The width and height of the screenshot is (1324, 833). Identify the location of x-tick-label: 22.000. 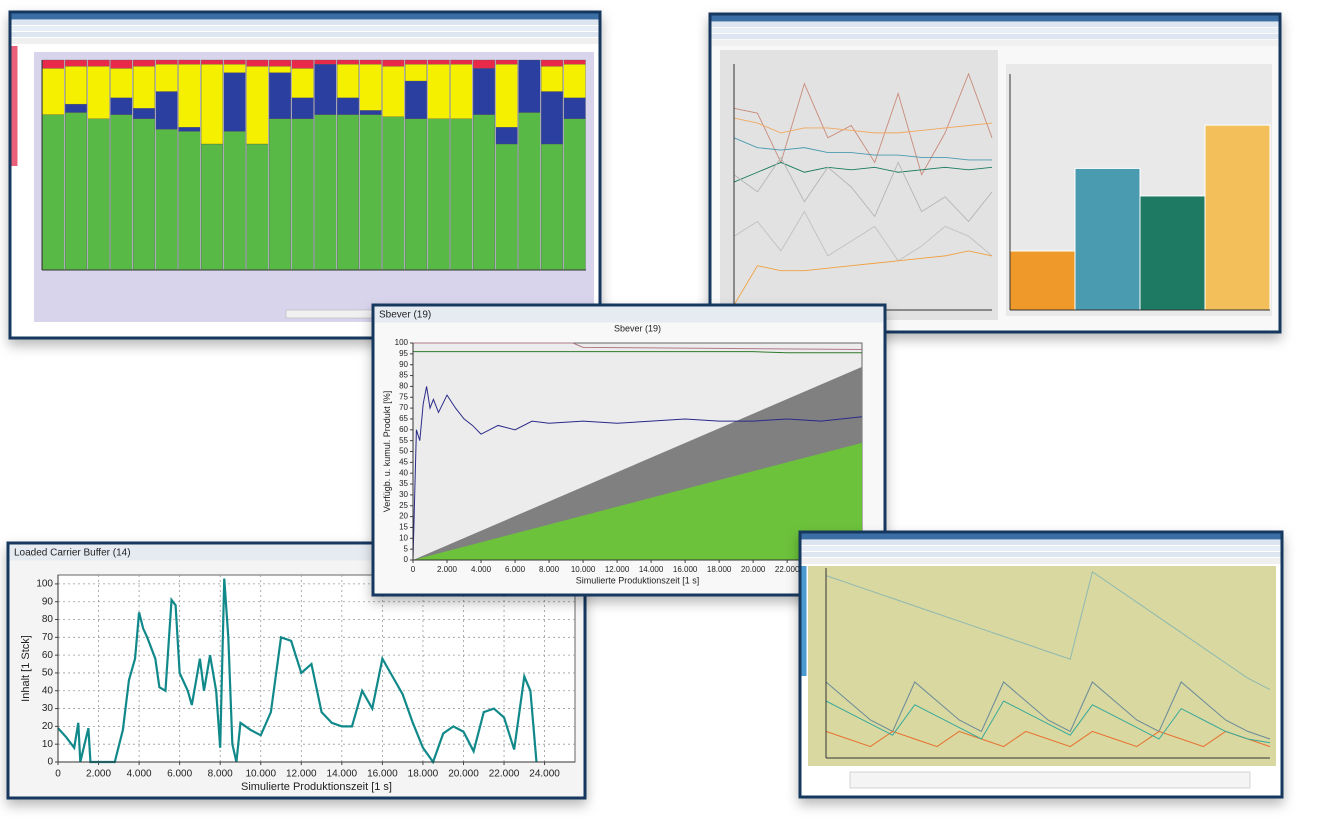
(504, 774).